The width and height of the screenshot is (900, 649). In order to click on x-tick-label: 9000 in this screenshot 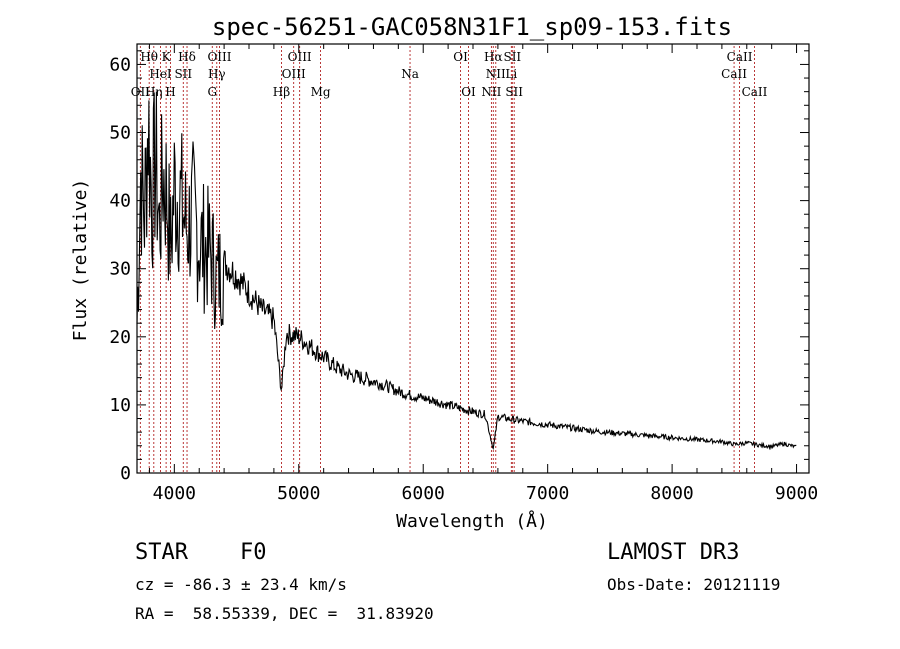, I will do `click(796, 493)`.